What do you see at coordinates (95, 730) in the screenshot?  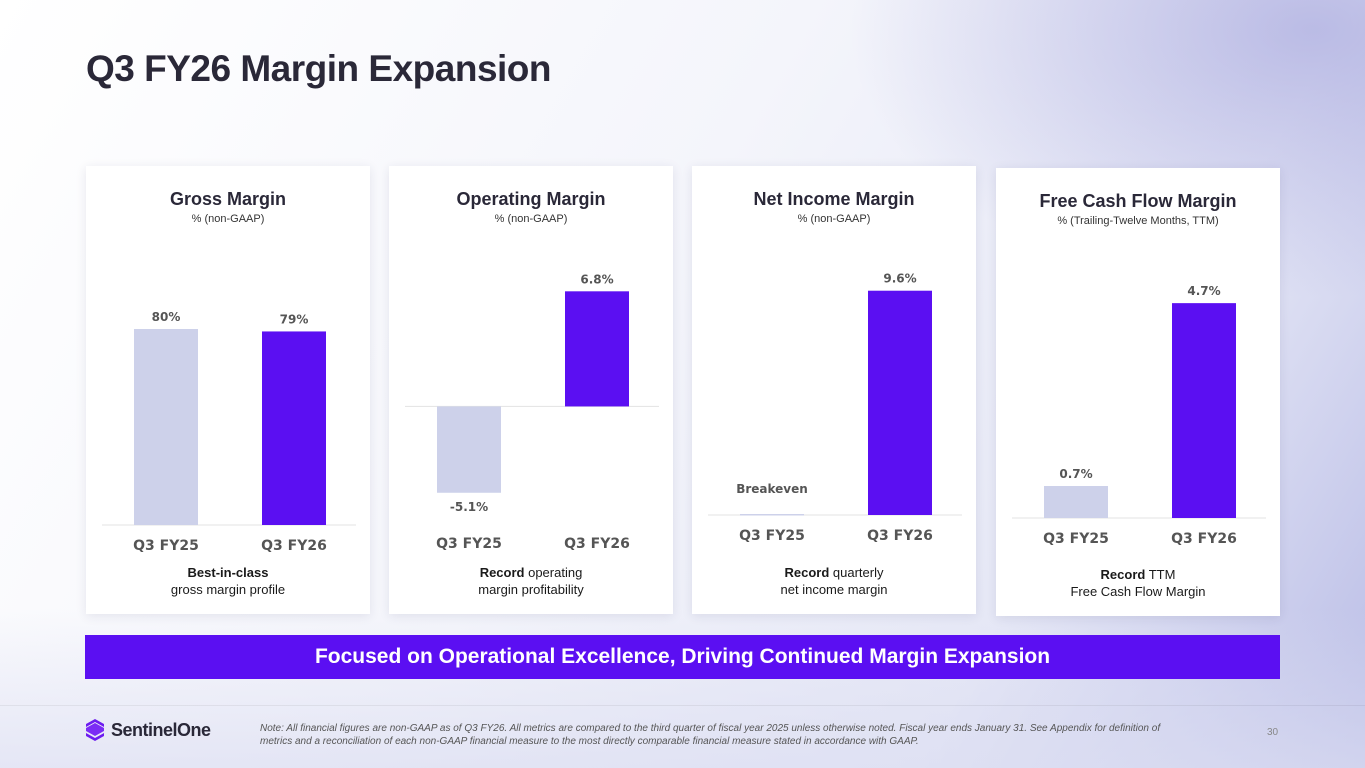 I see `sentinelone-logo-icon` at bounding box center [95, 730].